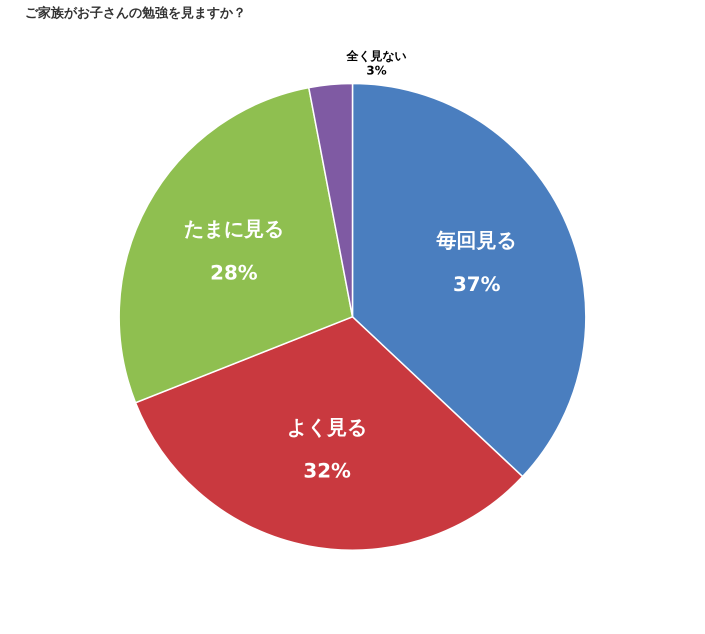 The image size is (705, 634). I want to click on data-label: 32%, so click(327, 471).